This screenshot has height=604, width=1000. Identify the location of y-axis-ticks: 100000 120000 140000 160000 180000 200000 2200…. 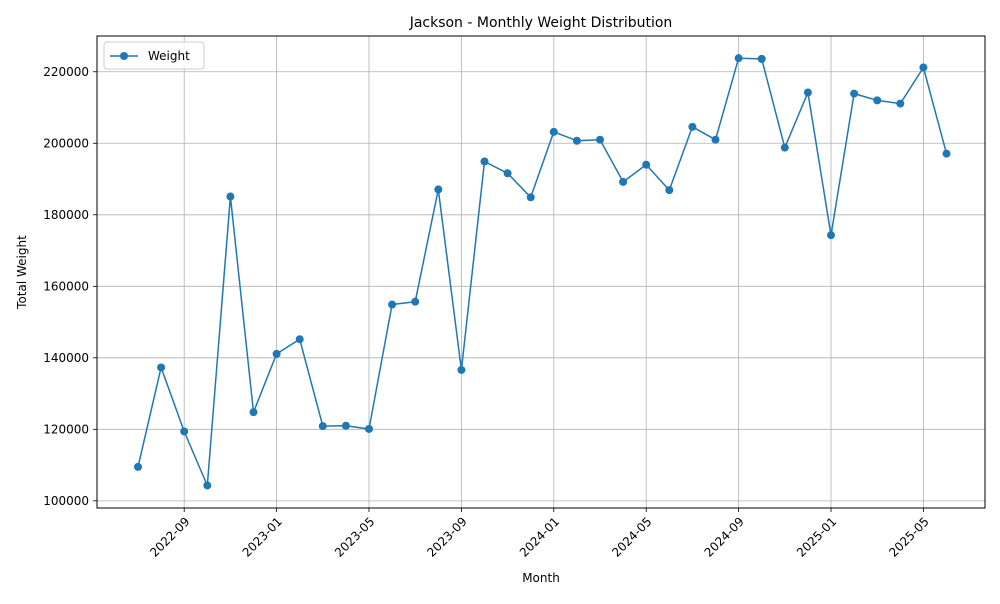
(70, 286).